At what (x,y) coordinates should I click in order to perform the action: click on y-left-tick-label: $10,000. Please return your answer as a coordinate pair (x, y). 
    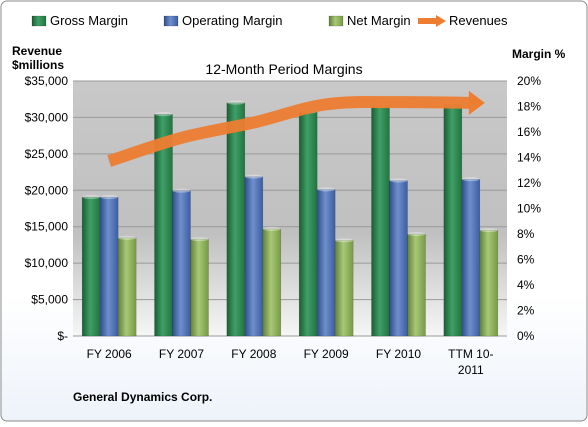
    Looking at the image, I should click on (47, 263).